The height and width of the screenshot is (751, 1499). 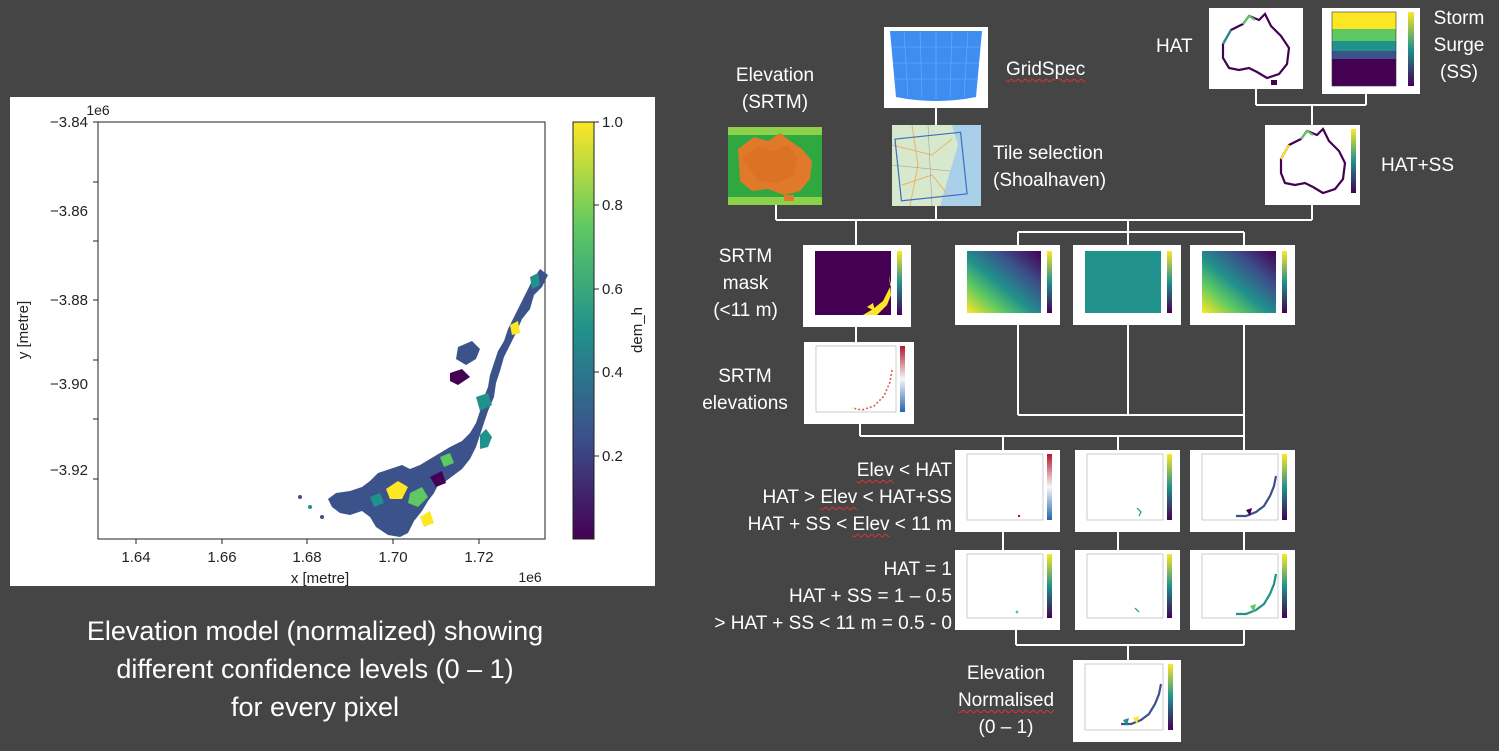 I want to click on label-text: HAT, so click(x=1174, y=46).